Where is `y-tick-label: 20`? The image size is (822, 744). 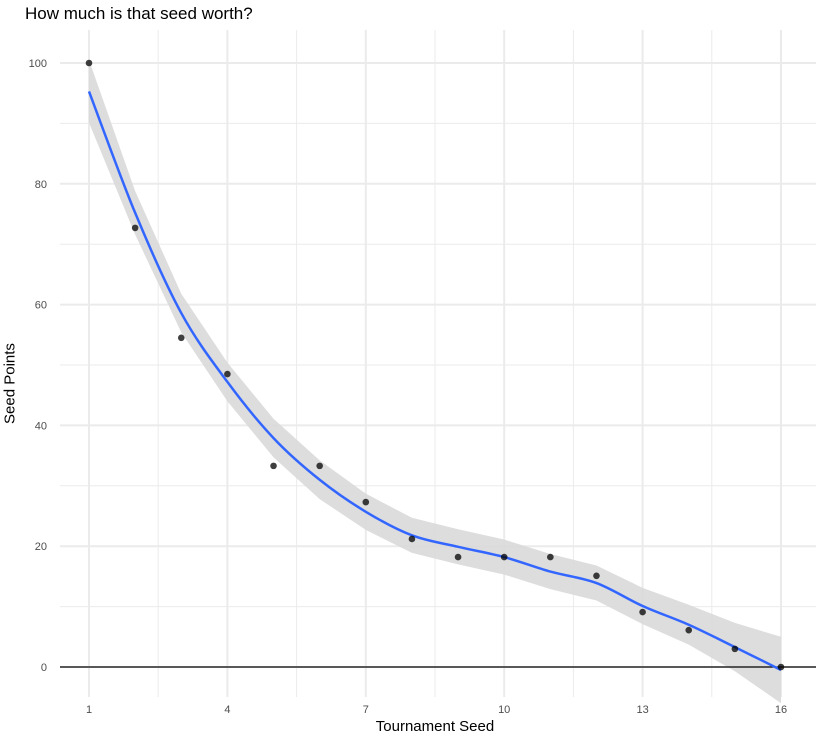
y-tick-label: 20 is located at coordinates (41, 547).